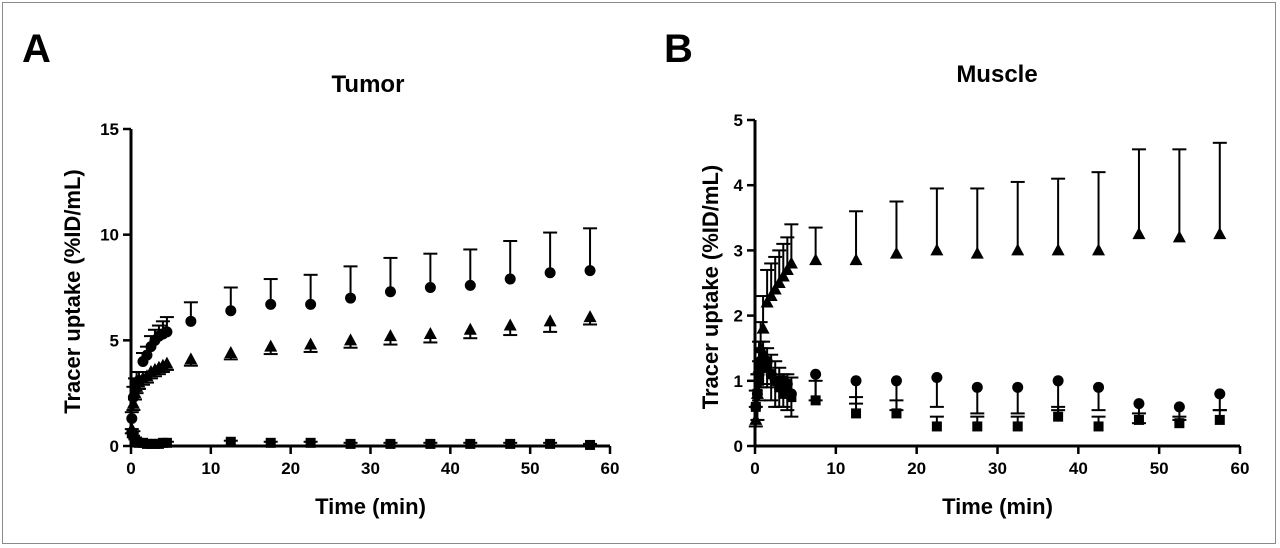  What do you see at coordinates (370, 468) in the screenshot?
I see `x-tick-label: 30` at bounding box center [370, 468].